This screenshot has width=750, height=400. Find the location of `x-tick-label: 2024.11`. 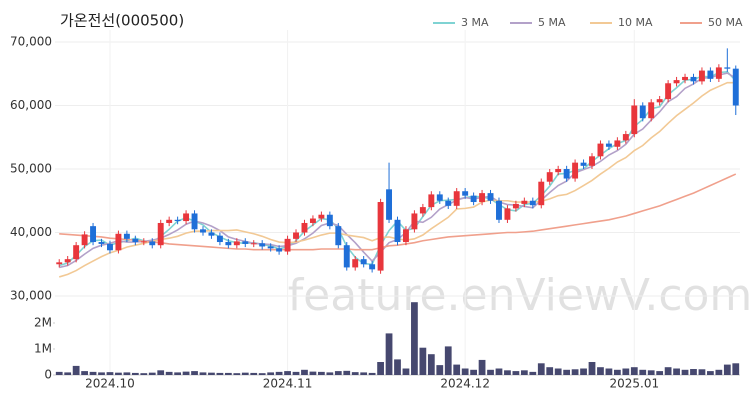

x-tick-label: 2024.11 is located at coordinates (288, 384).